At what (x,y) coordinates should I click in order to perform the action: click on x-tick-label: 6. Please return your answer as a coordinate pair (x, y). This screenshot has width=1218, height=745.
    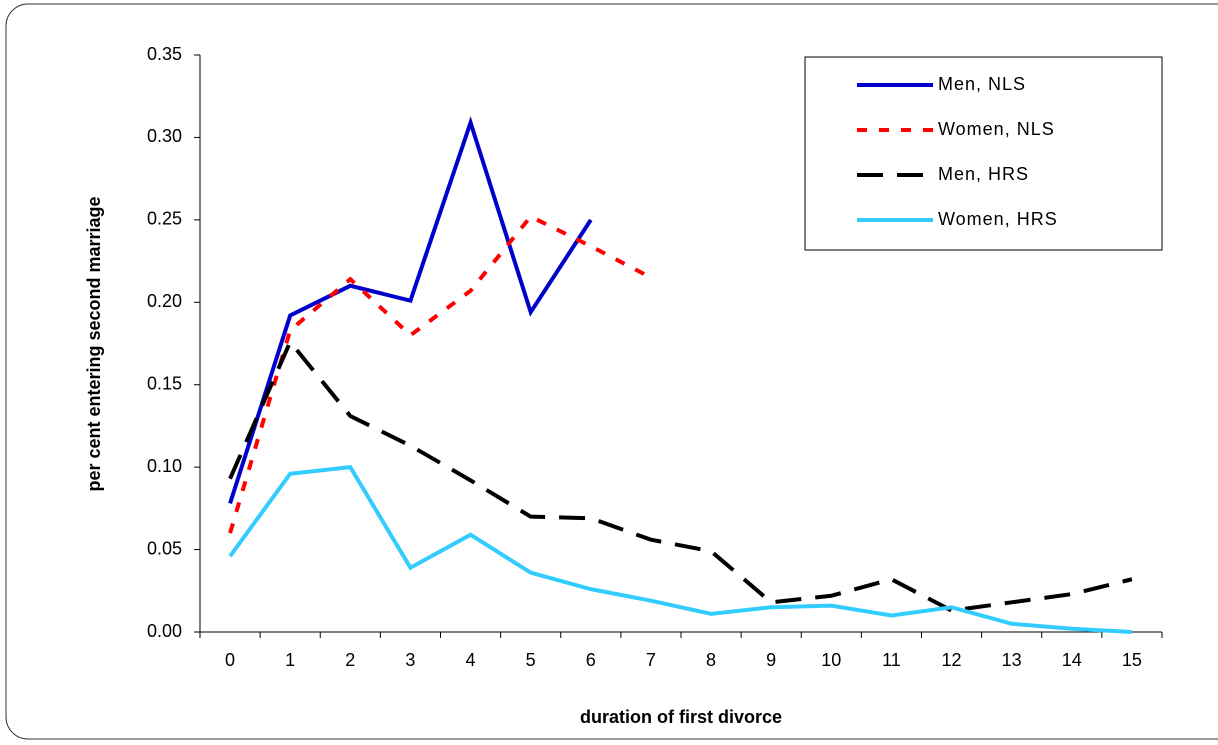
    Looking at the image, I should click on (591, 660).